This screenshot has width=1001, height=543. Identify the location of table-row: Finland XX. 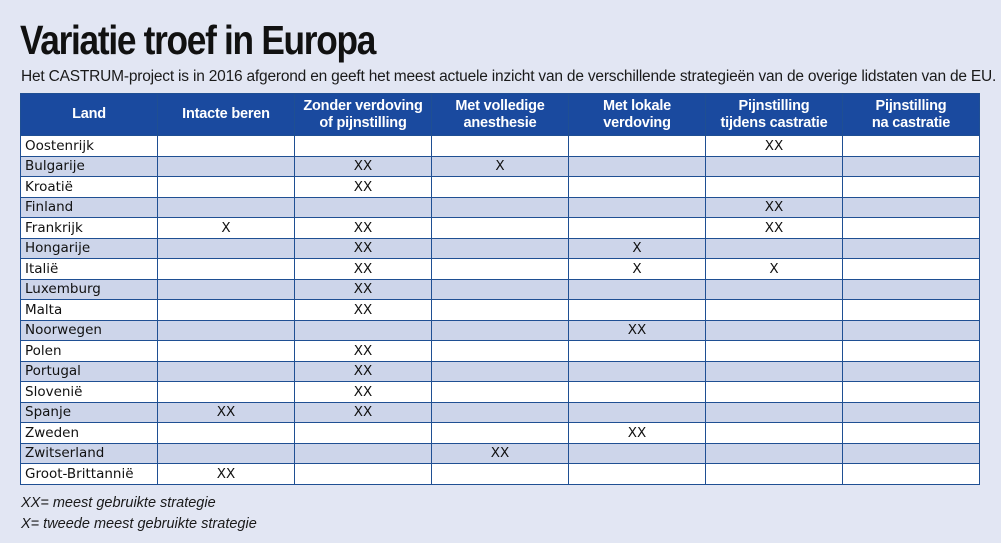
(500, 207).